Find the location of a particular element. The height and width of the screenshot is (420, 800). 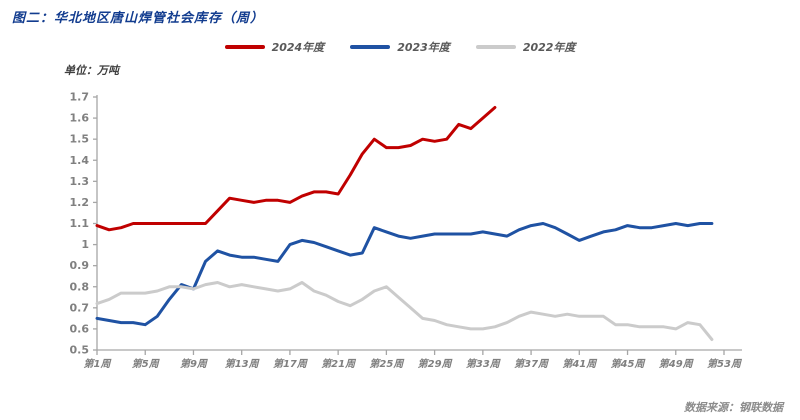

data-source-label: 数据来源：钢联数据 is located at coordinates (733, 407).